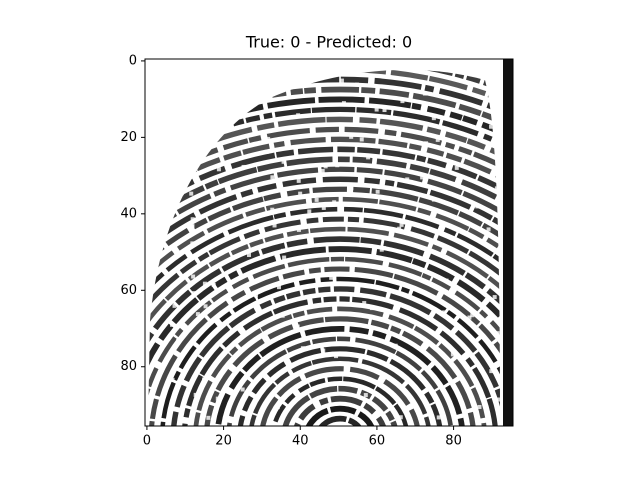 The width and height of the screenshot is (640, 480). Describe the element at coordinates (128, 290) in the screenshot. I see `y-tick-label: 60` at that location.